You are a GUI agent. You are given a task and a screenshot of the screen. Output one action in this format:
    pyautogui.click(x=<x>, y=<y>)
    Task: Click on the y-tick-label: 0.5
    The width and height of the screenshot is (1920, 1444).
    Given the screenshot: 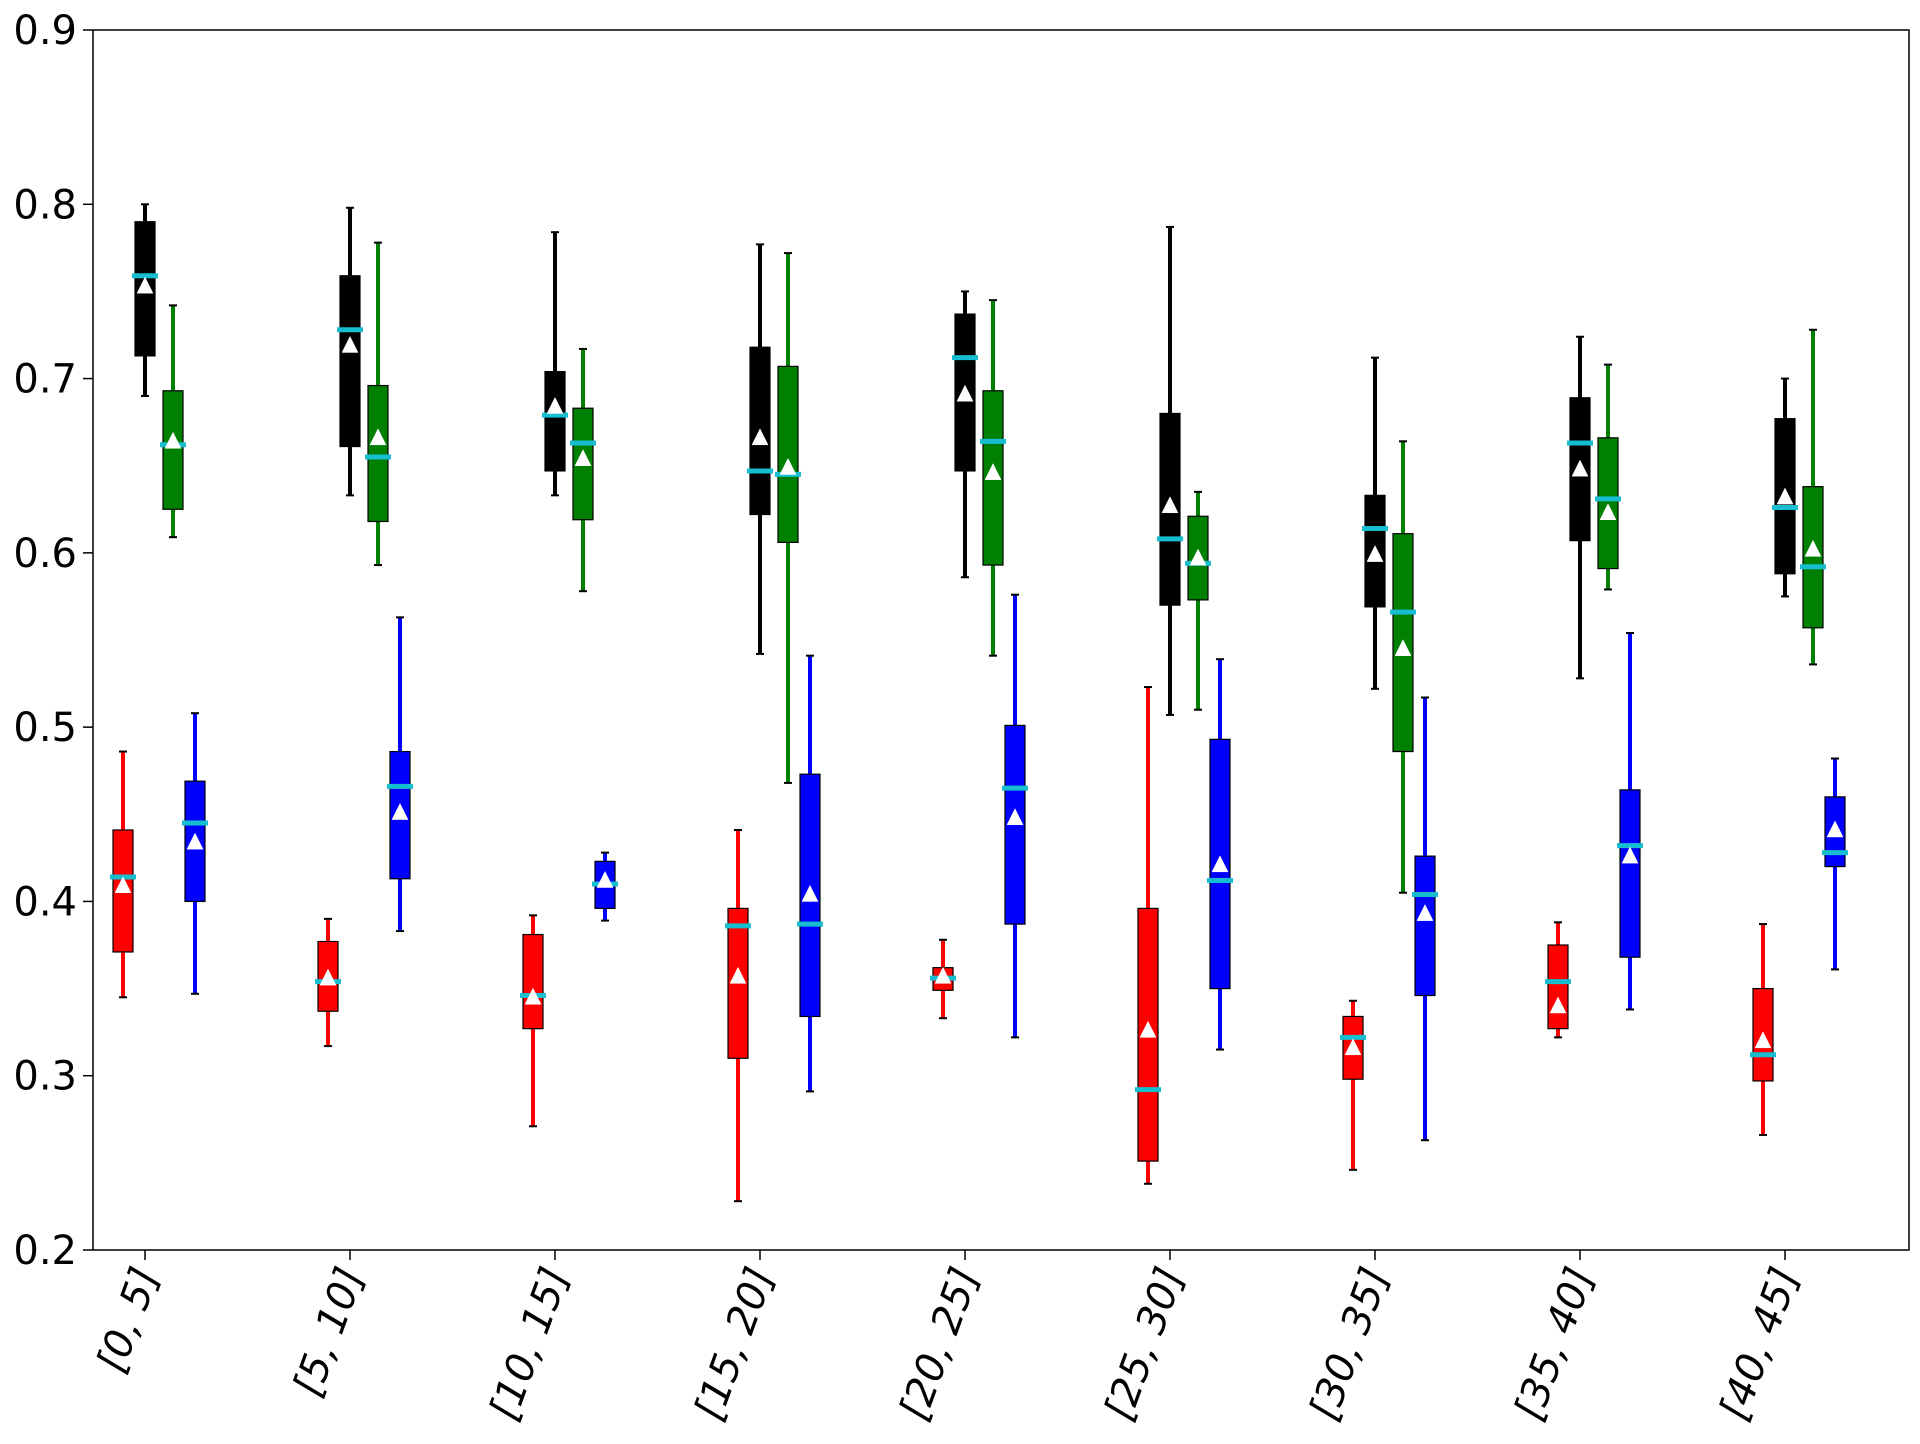 What is the action you would take?
    pyautogui.click(x=45, y=728)
    